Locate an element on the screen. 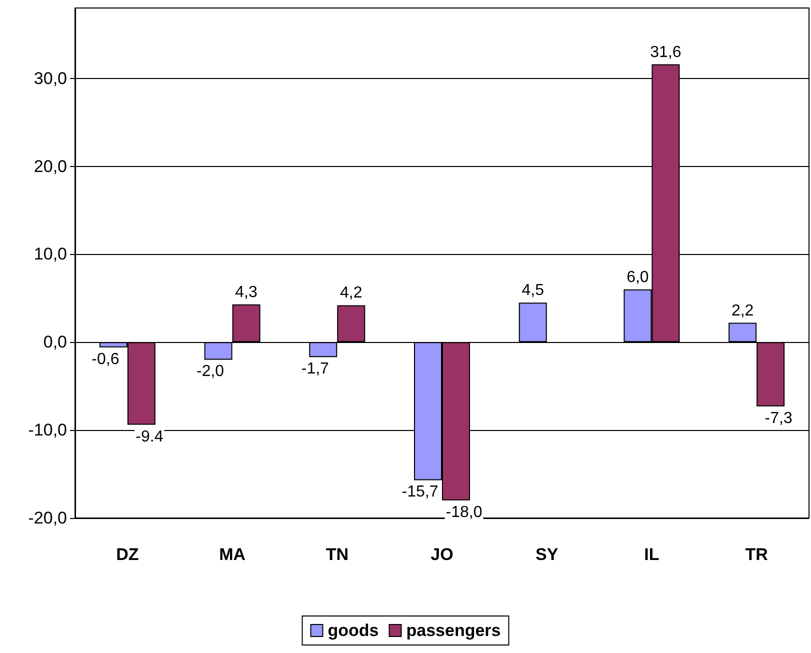 The image size is (811, 653). y-tick-label: -10,0 is located at coordinates (47, 430).